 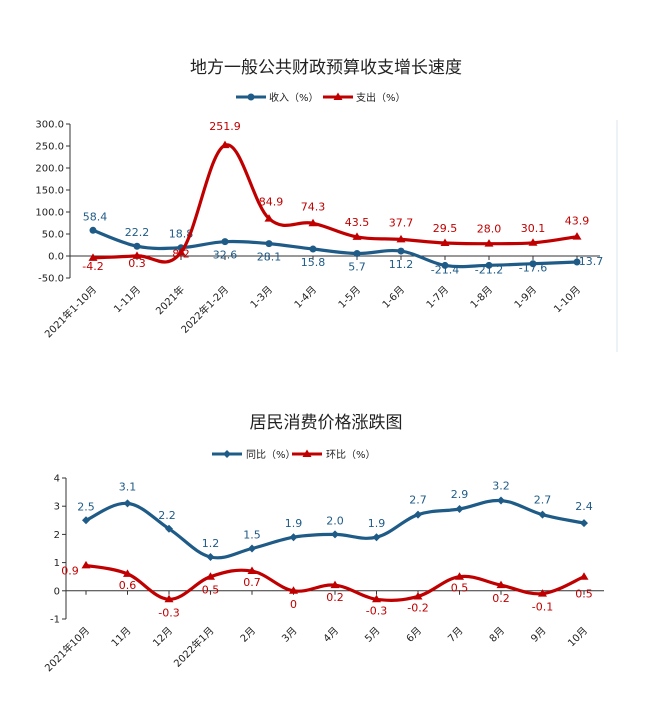 I want to click on legend: 收入（%） 支出（%）, so click(x=321, y=97).